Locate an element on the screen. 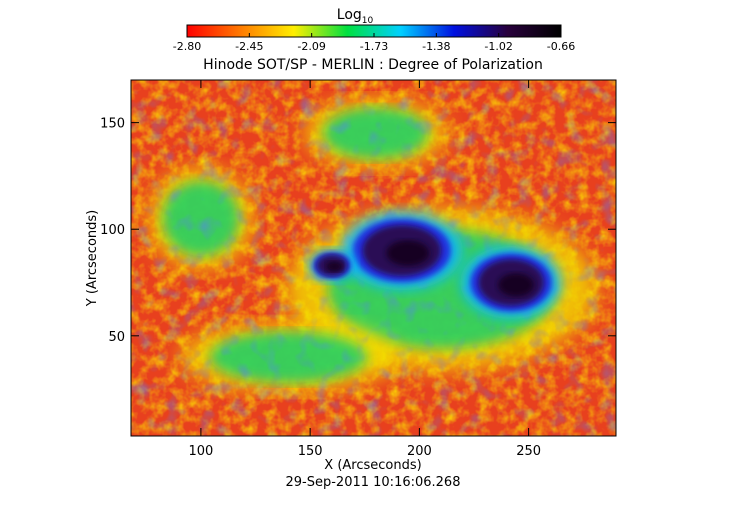 This screenshot has height=512, width=746. y-tick-label: 150 is located at coordinates (112, 124).